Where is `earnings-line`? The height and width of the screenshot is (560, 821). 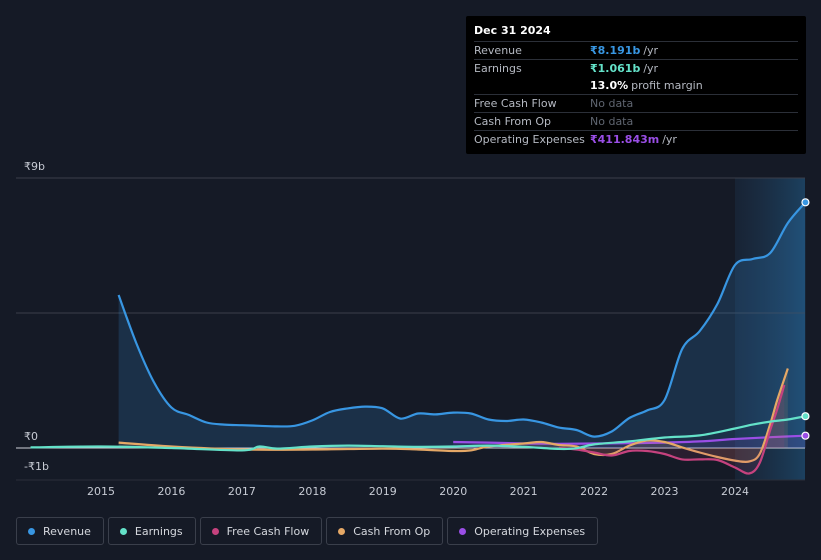
earnings-line is located at coordinates (418, 433).